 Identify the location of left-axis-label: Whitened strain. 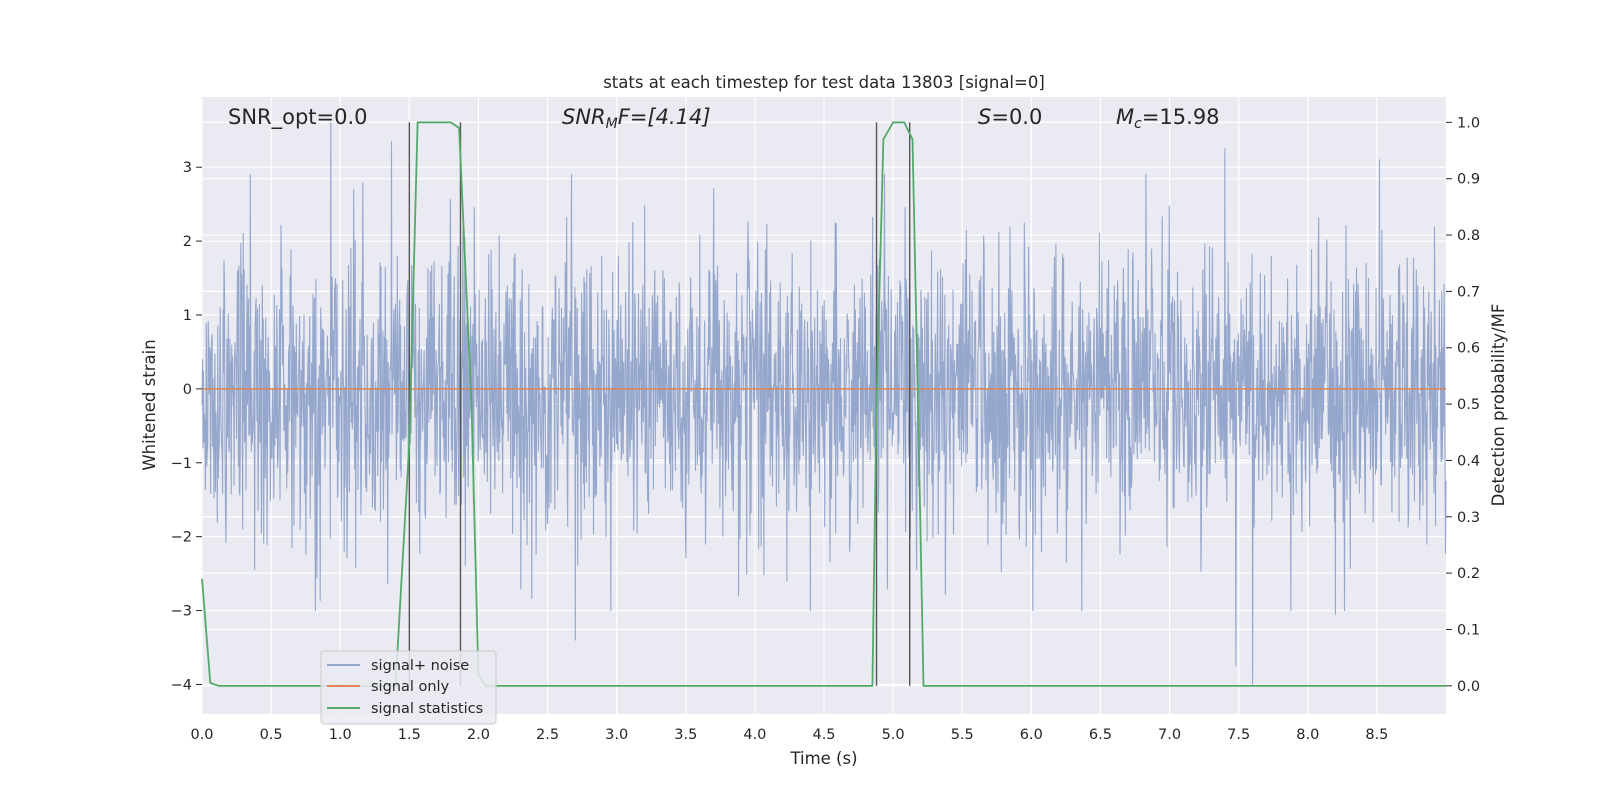
(149, 404).